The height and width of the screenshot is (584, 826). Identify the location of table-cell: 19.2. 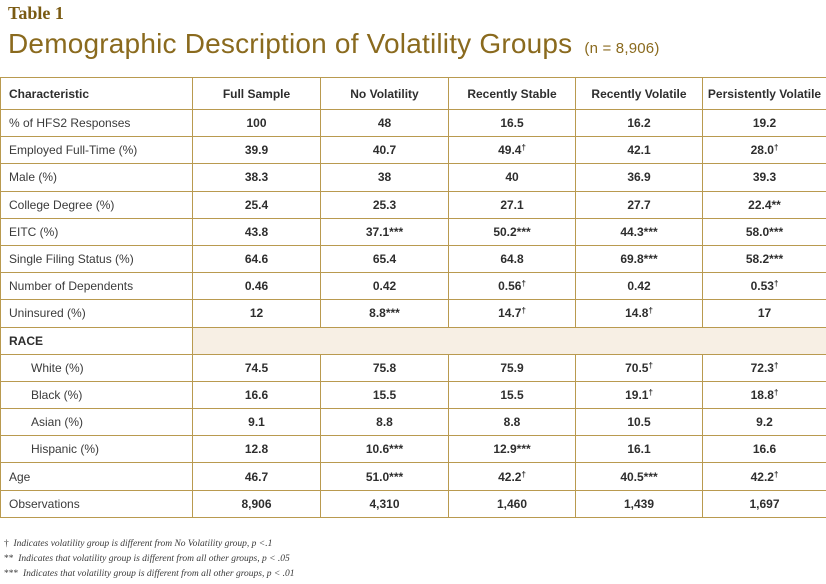
(764, 123).